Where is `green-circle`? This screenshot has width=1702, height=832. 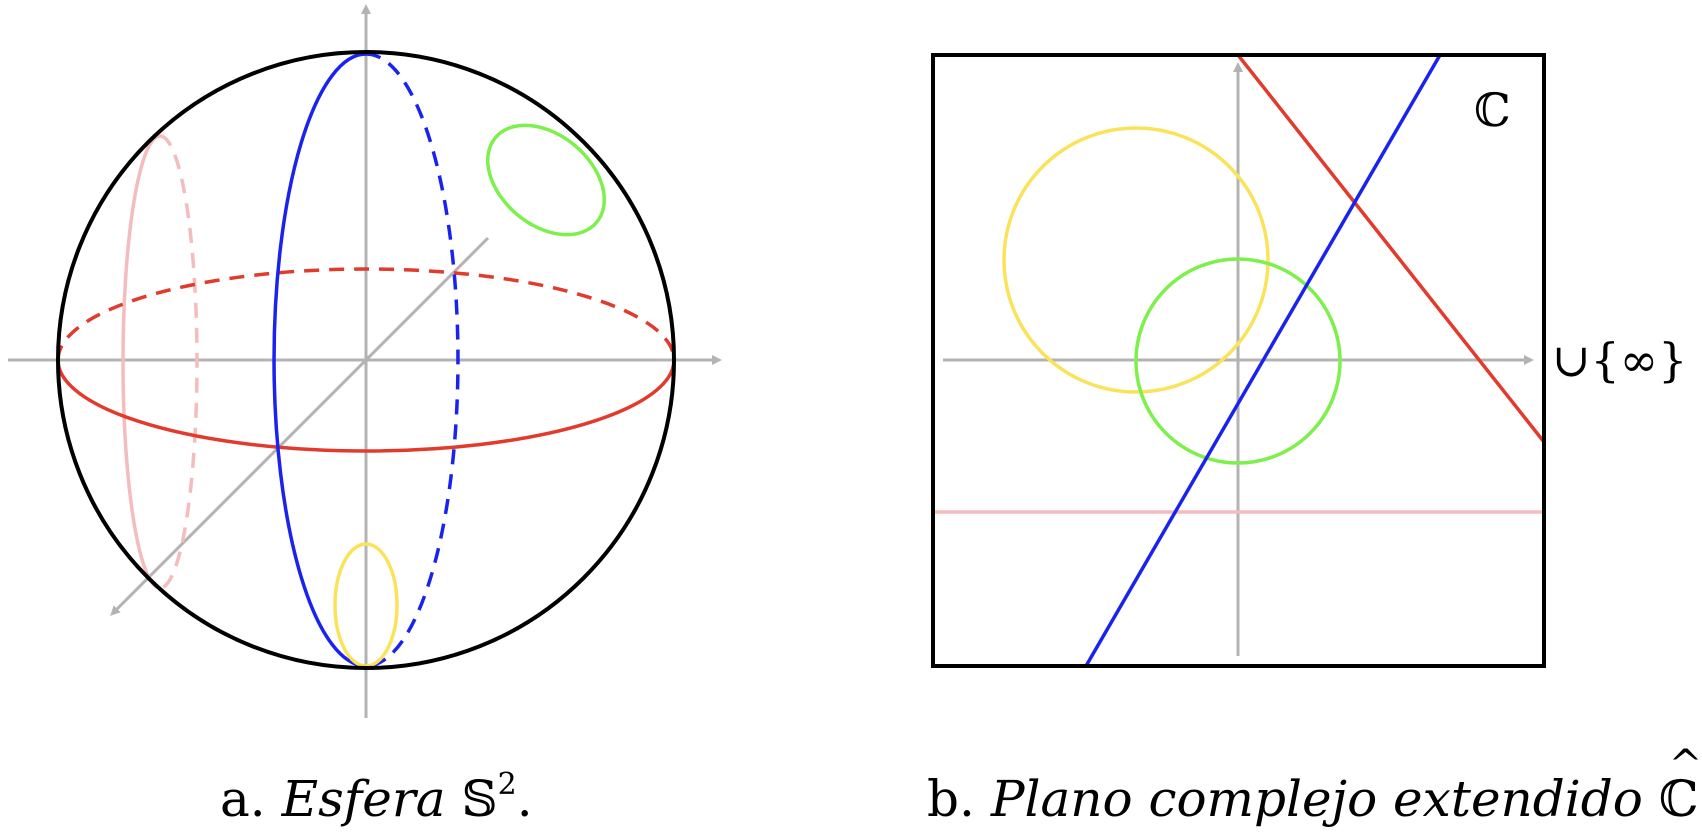 green-circle is located at coordinates (546, 180).